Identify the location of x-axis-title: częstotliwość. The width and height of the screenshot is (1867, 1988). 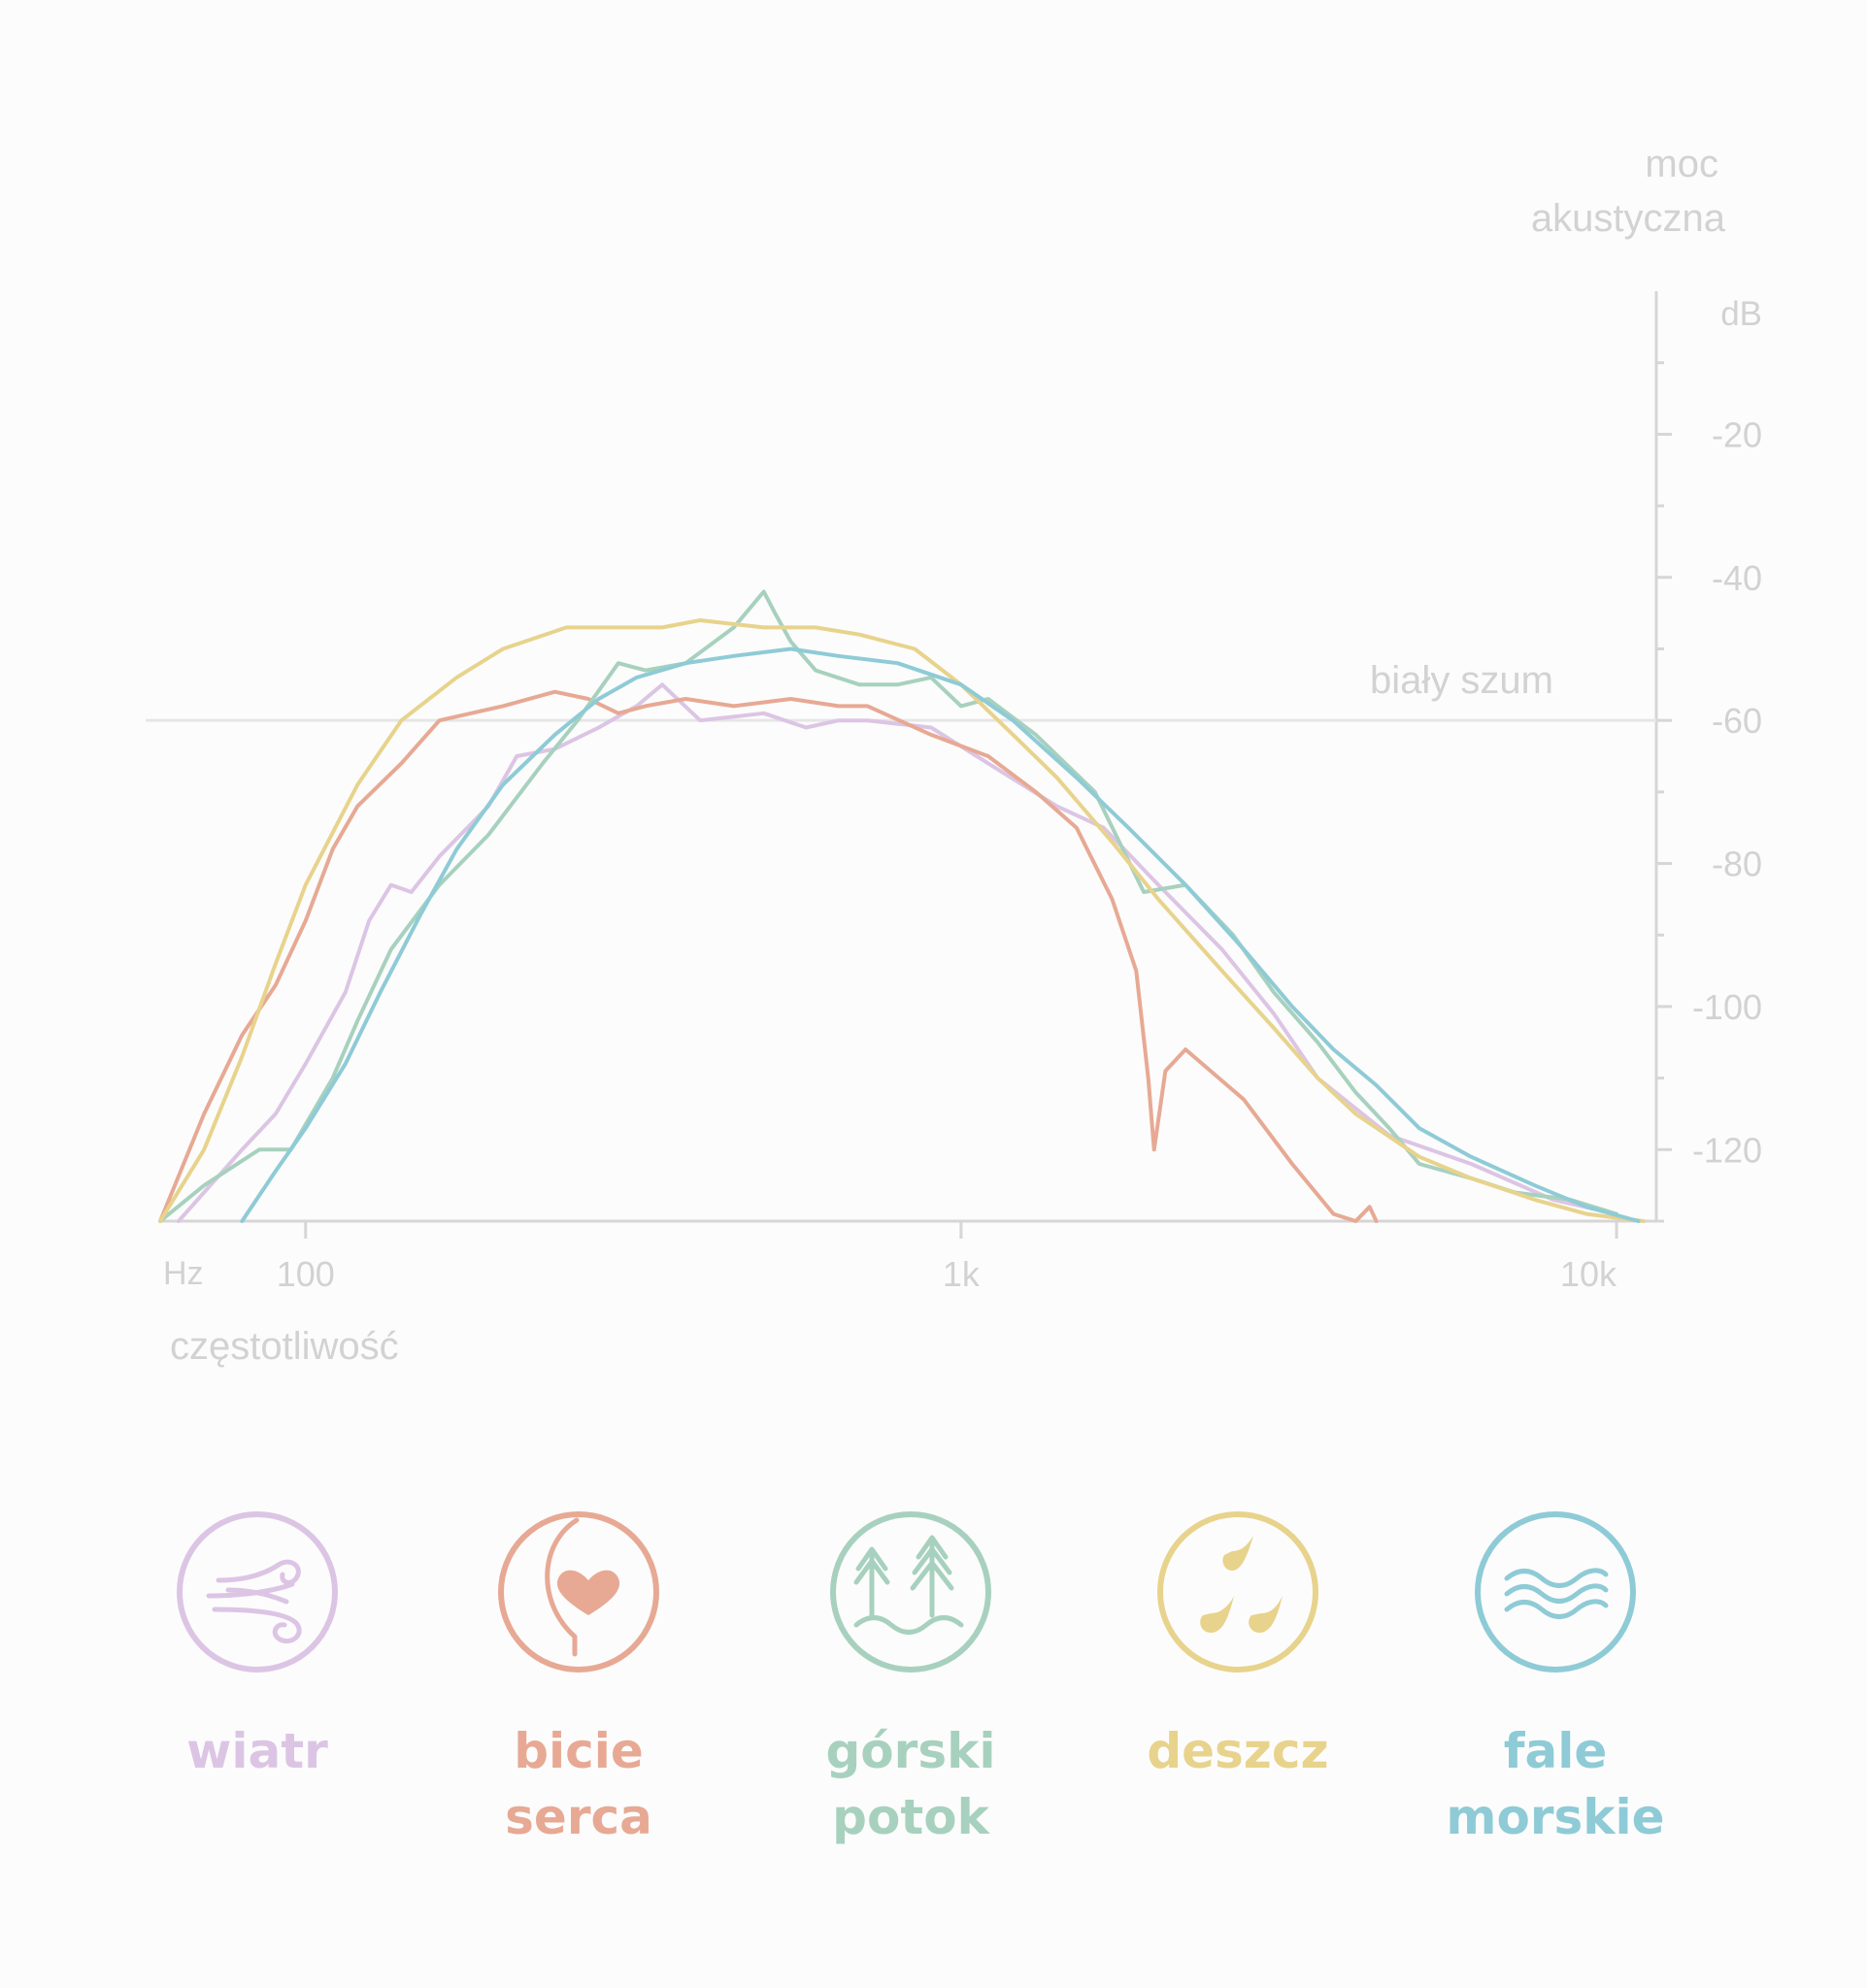
(284, 1346).